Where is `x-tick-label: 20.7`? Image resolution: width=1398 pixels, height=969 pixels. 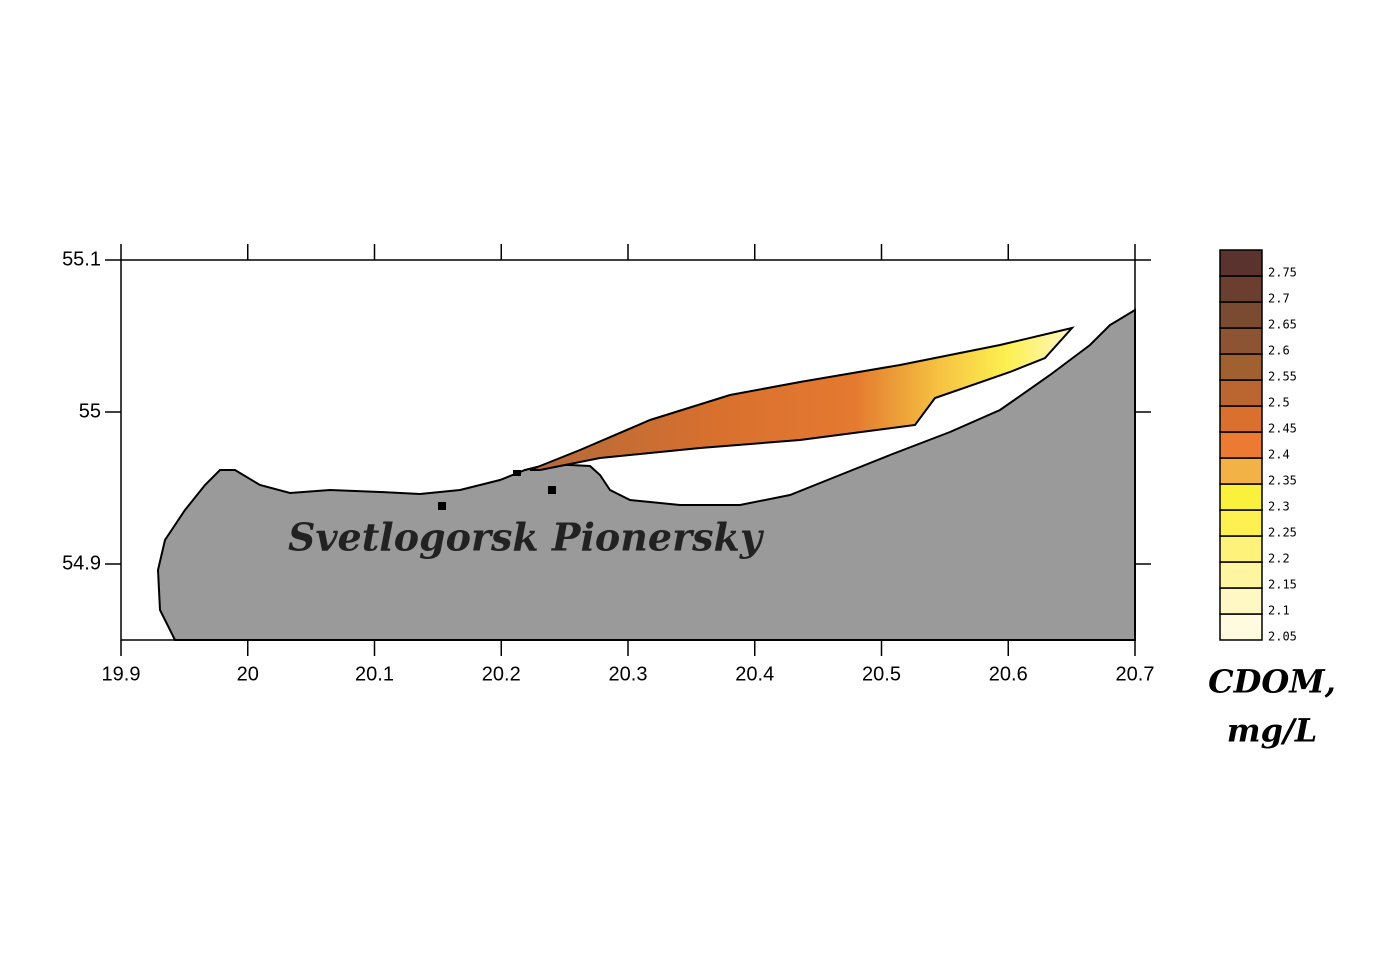
x-tick-label: 20.7 is located at coordinates (1135, 674).